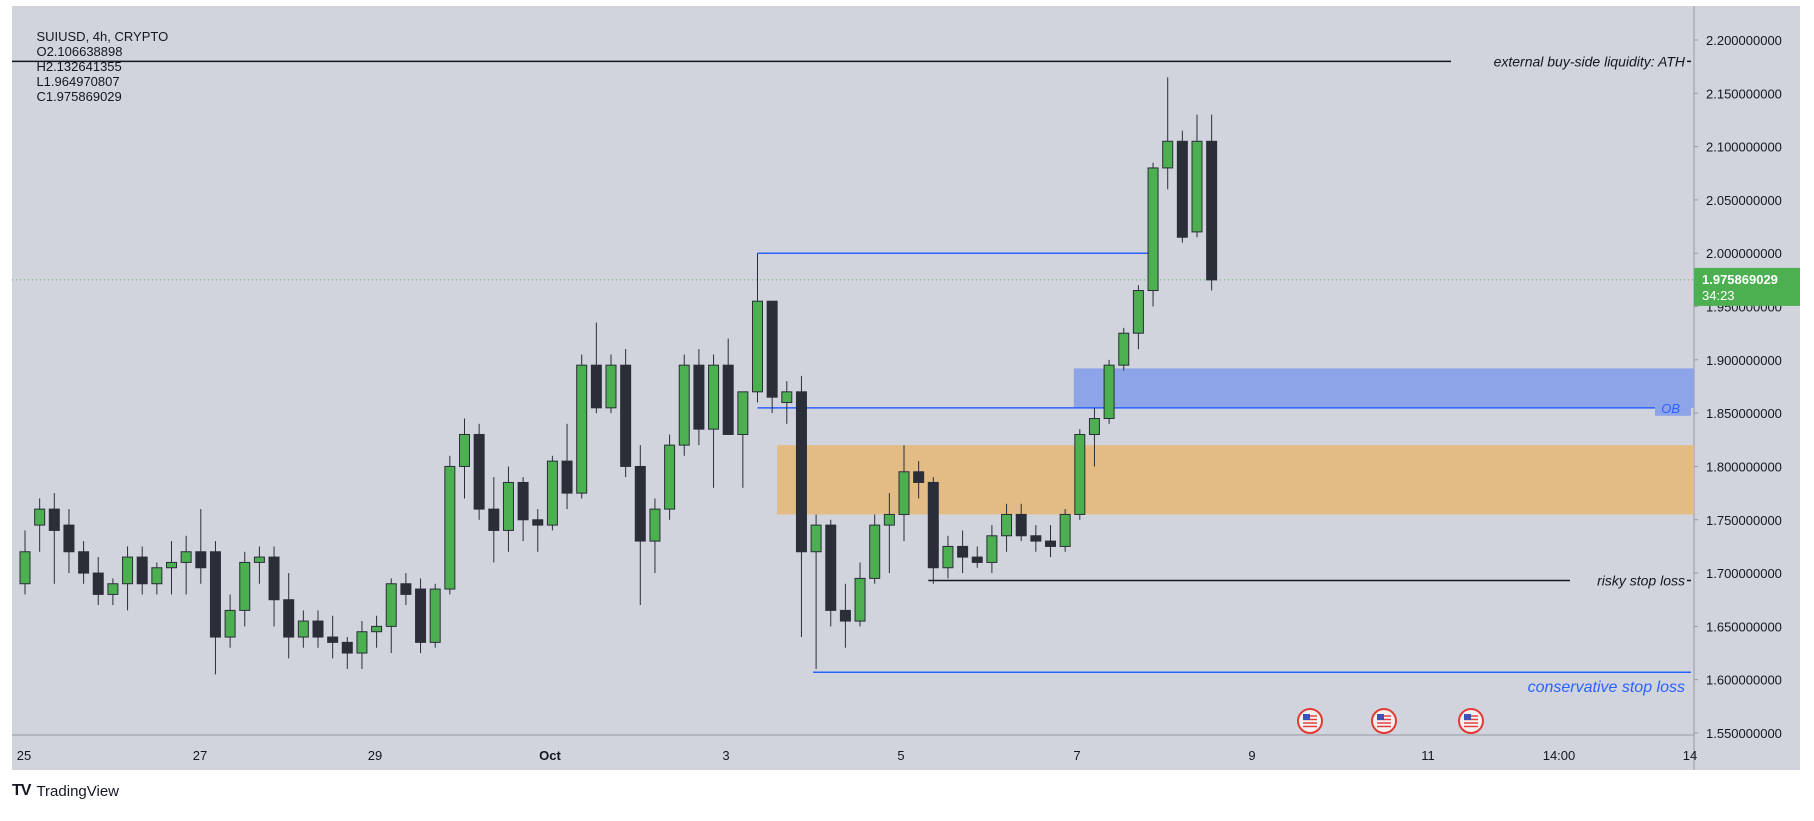  I want to click on time-tick-label: 11, so click(1428, 755).